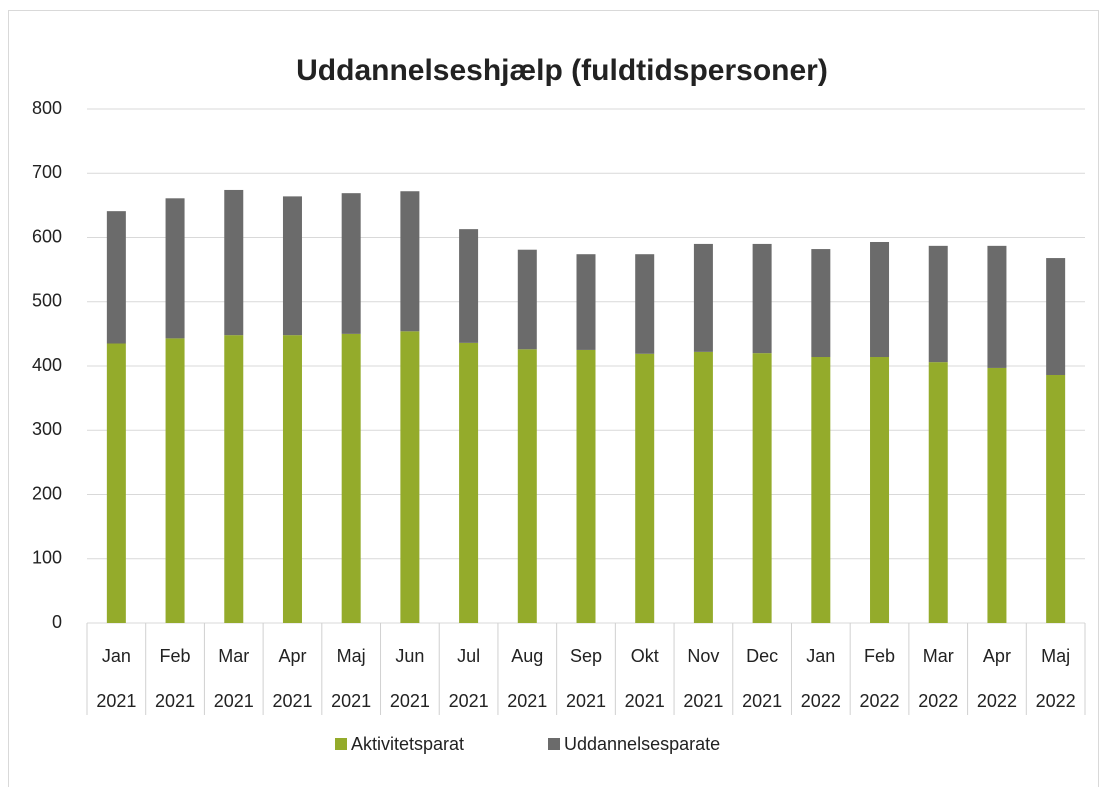 This screenshot has height=787, width=1100. What do you see at coordinates (47, 301) in the screenshot?
I see `y-tick-label: 500` at bounding box center [47, 301].